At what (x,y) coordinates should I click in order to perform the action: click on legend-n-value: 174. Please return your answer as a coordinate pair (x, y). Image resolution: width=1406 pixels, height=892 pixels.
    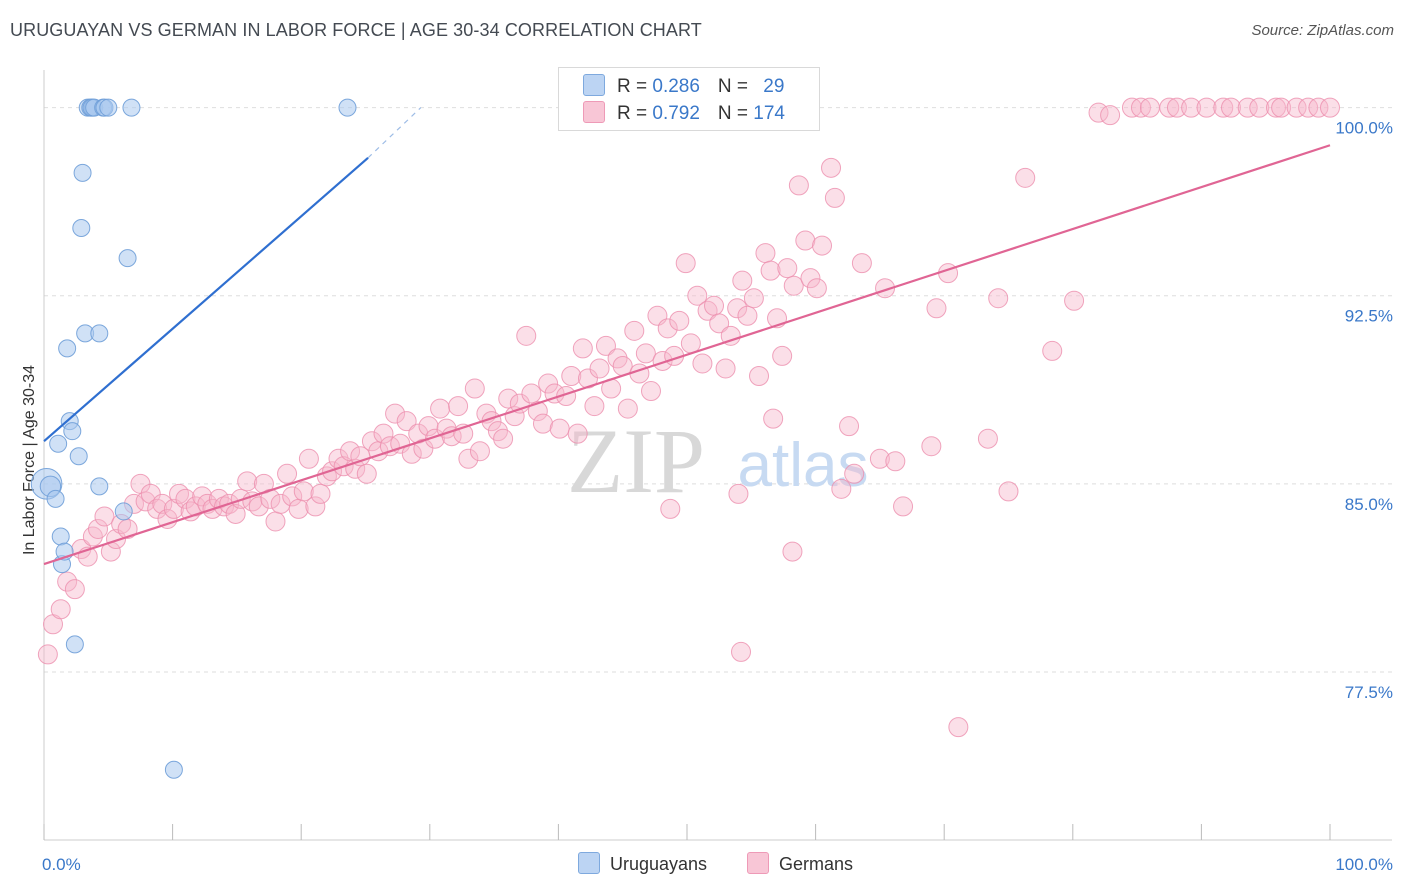
    Looking at the image, I should click on (769, 113).